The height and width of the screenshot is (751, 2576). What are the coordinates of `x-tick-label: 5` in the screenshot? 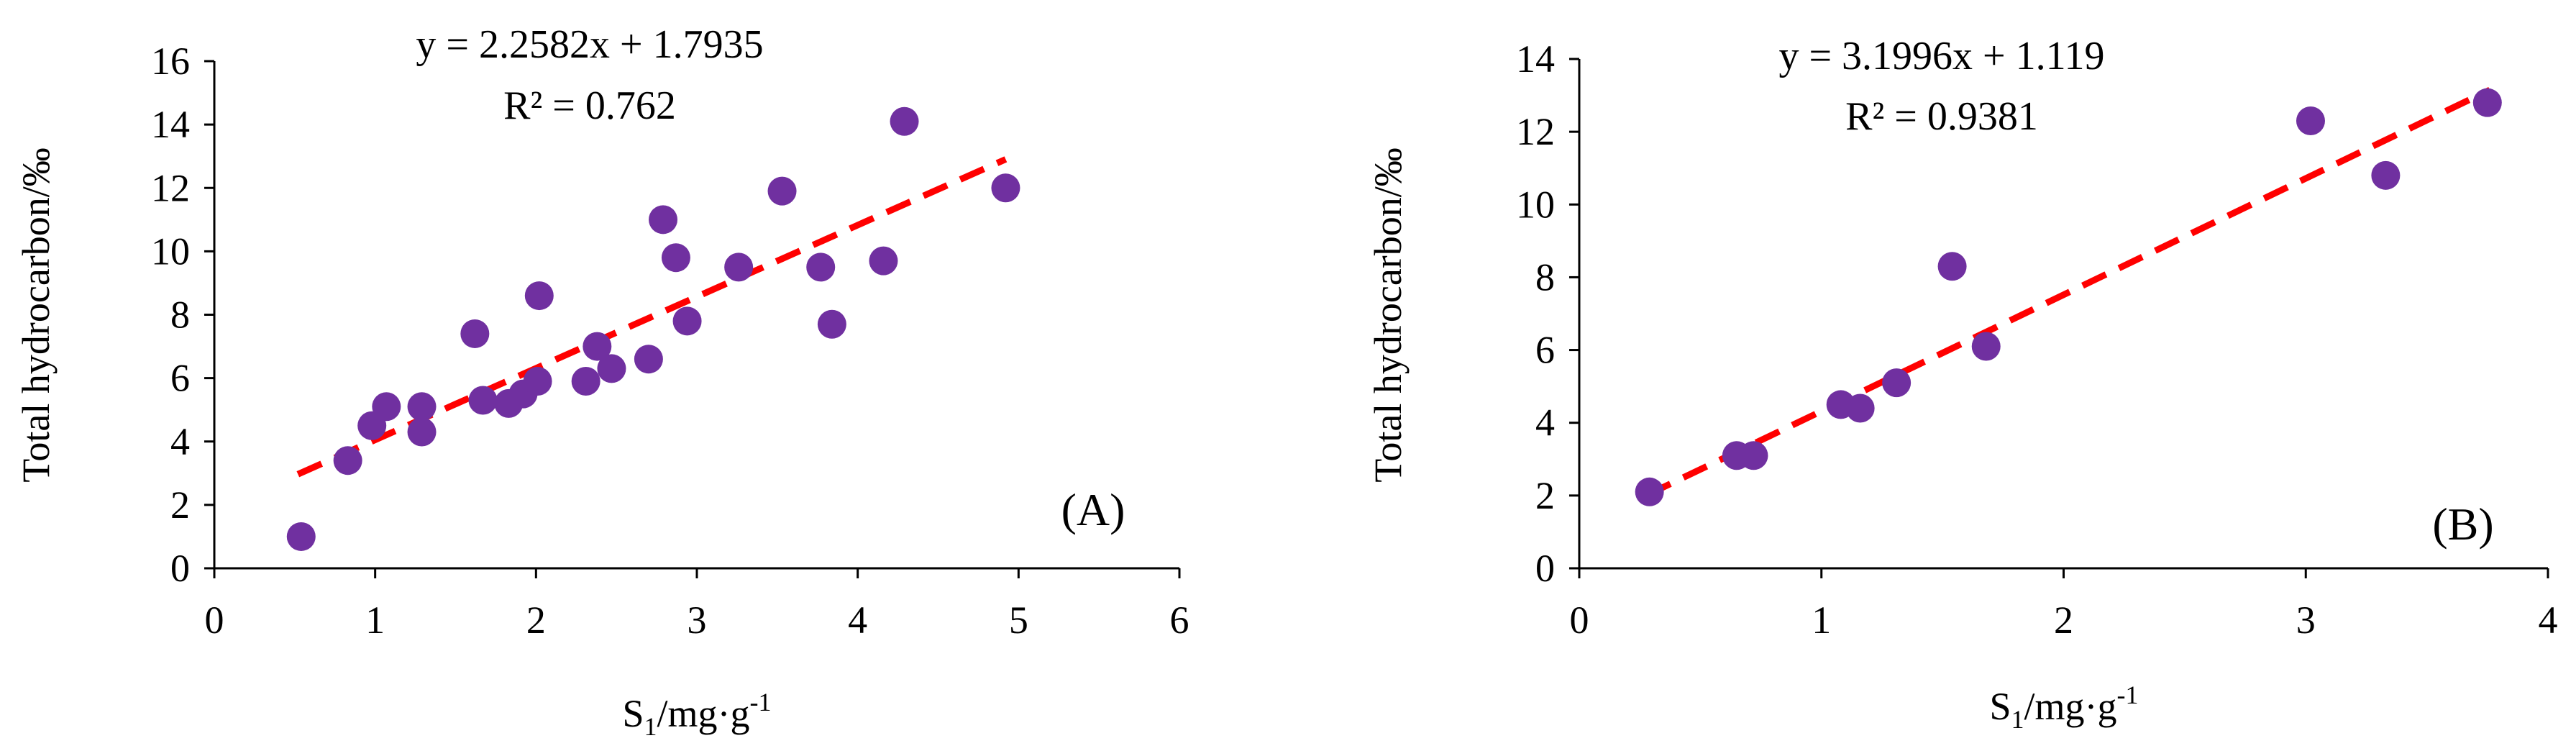 It's located at (1018, 620).